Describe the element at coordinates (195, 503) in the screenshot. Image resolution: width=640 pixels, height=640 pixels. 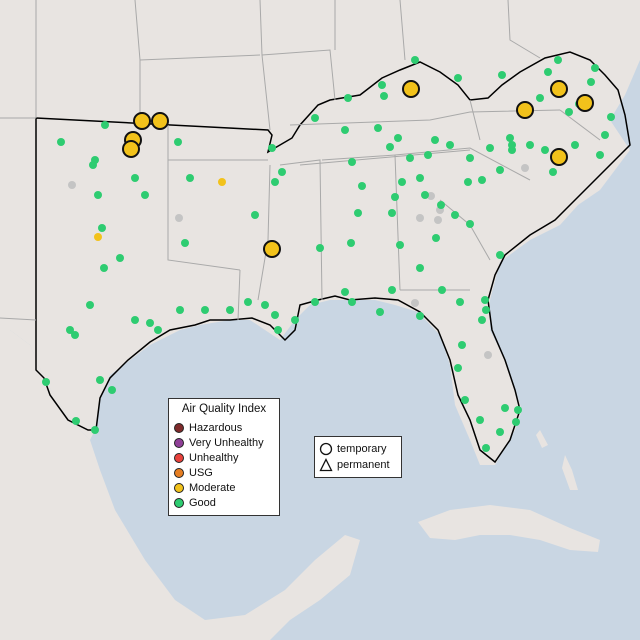
I see `legend-item-good: Good` at that location.